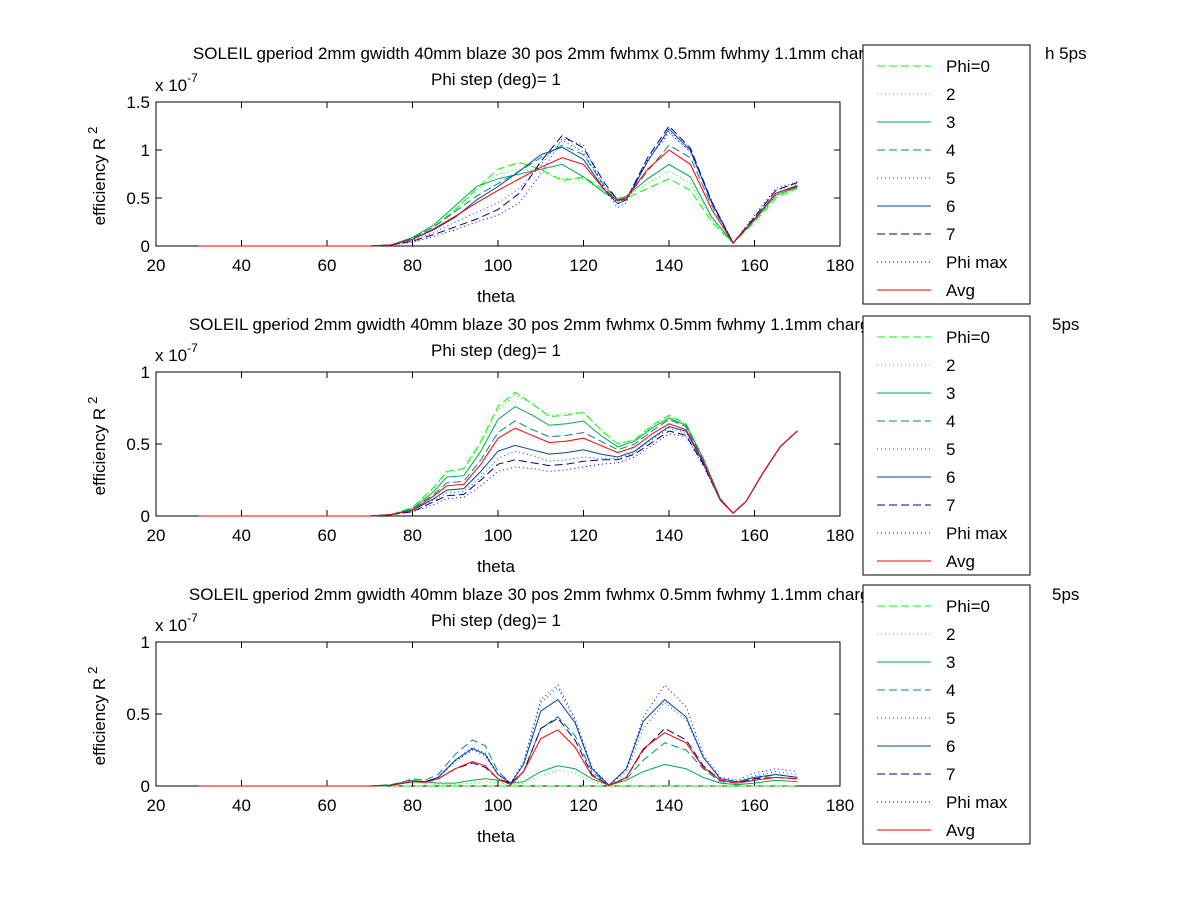 Image resolution: width=1200 pixels, height=901 pixels. I want to click on chart-title-tail: 5ps, so click(1065, 594).